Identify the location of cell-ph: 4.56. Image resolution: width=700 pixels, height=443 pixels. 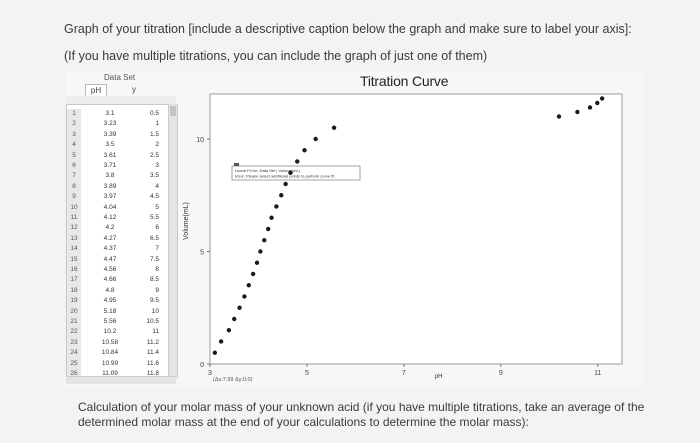
(110, 269).